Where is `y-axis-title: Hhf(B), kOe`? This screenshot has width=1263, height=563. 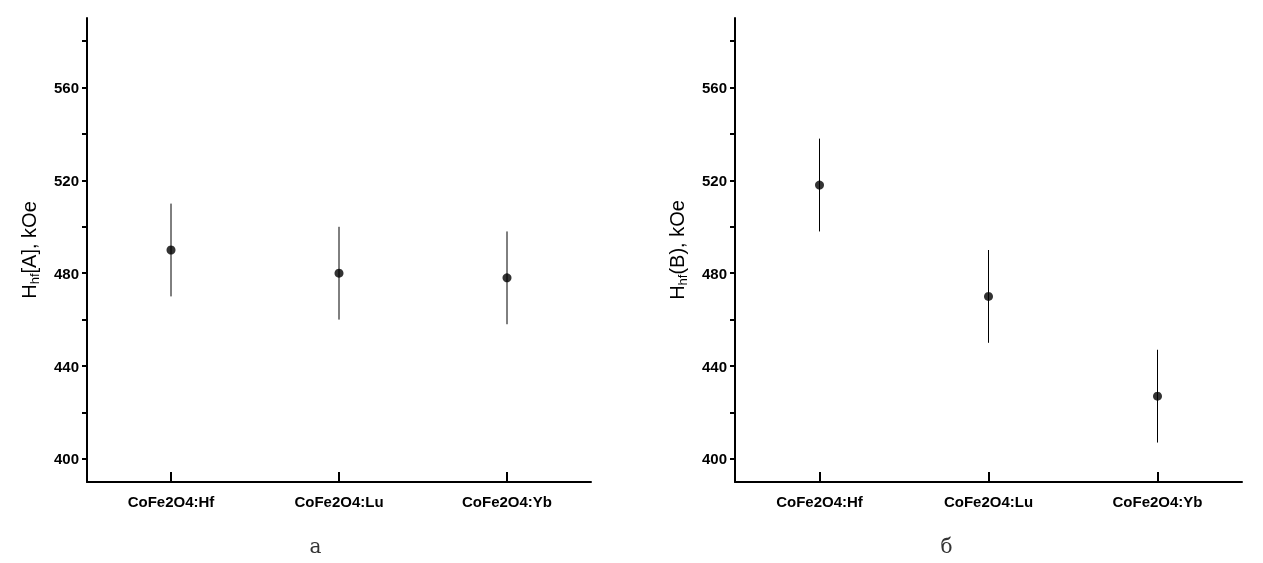
y-axis-title: Hhf(B), kOe is located at coordinates (678, 250).